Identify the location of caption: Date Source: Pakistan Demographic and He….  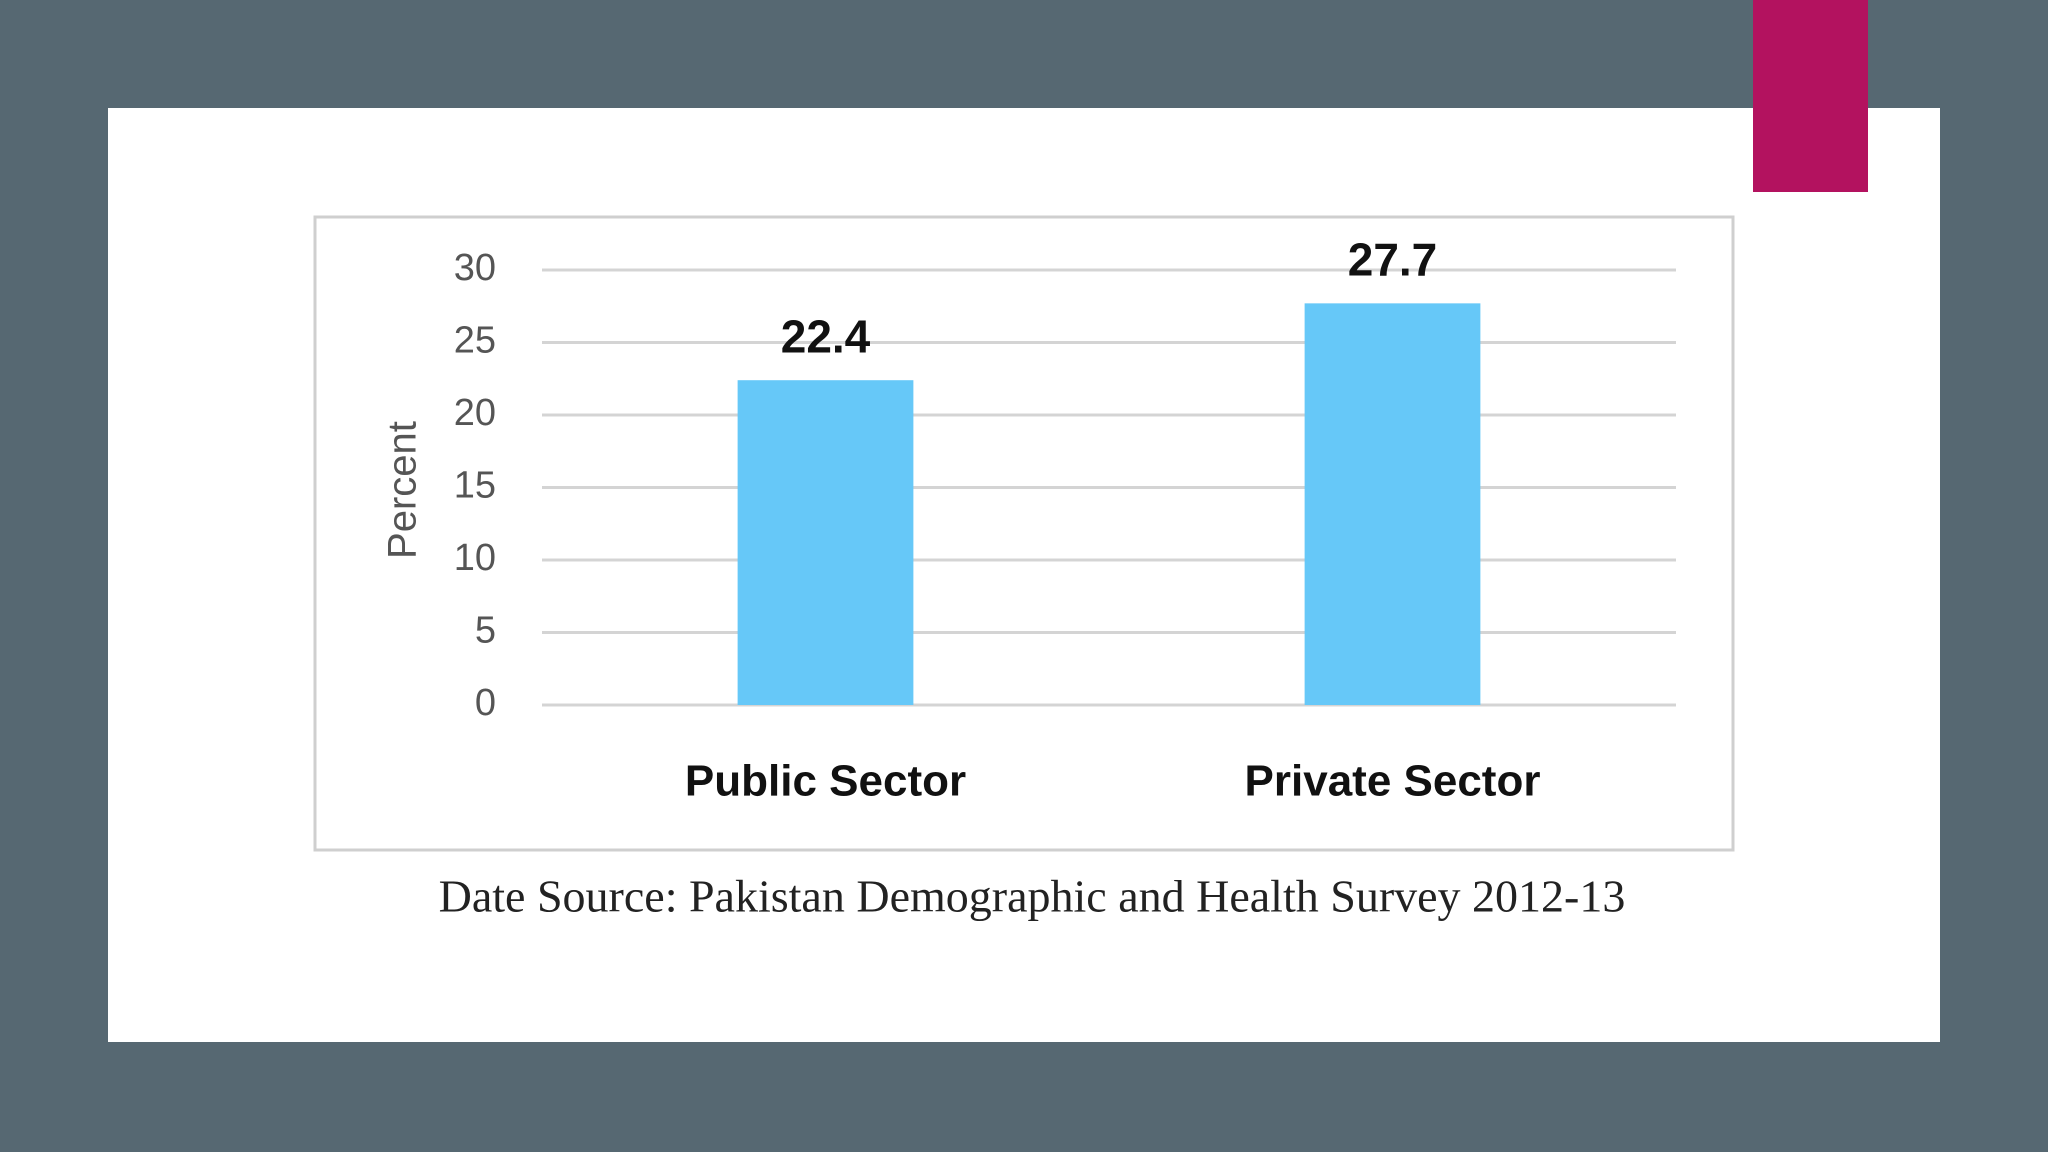
(1032, 896).